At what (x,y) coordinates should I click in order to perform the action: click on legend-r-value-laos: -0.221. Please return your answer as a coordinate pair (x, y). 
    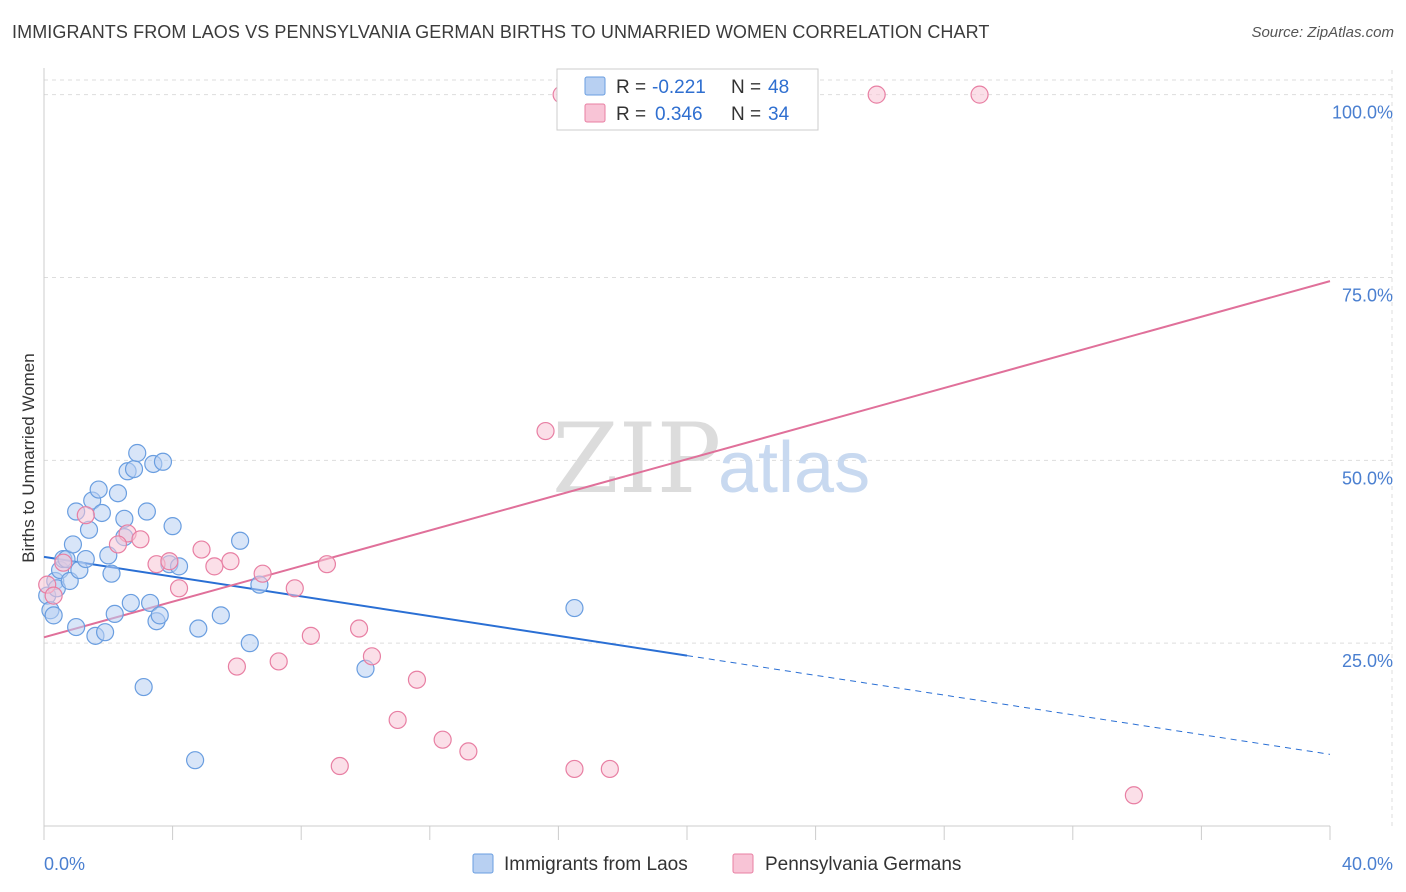
    Looking at the image, I should click on (679, 87).